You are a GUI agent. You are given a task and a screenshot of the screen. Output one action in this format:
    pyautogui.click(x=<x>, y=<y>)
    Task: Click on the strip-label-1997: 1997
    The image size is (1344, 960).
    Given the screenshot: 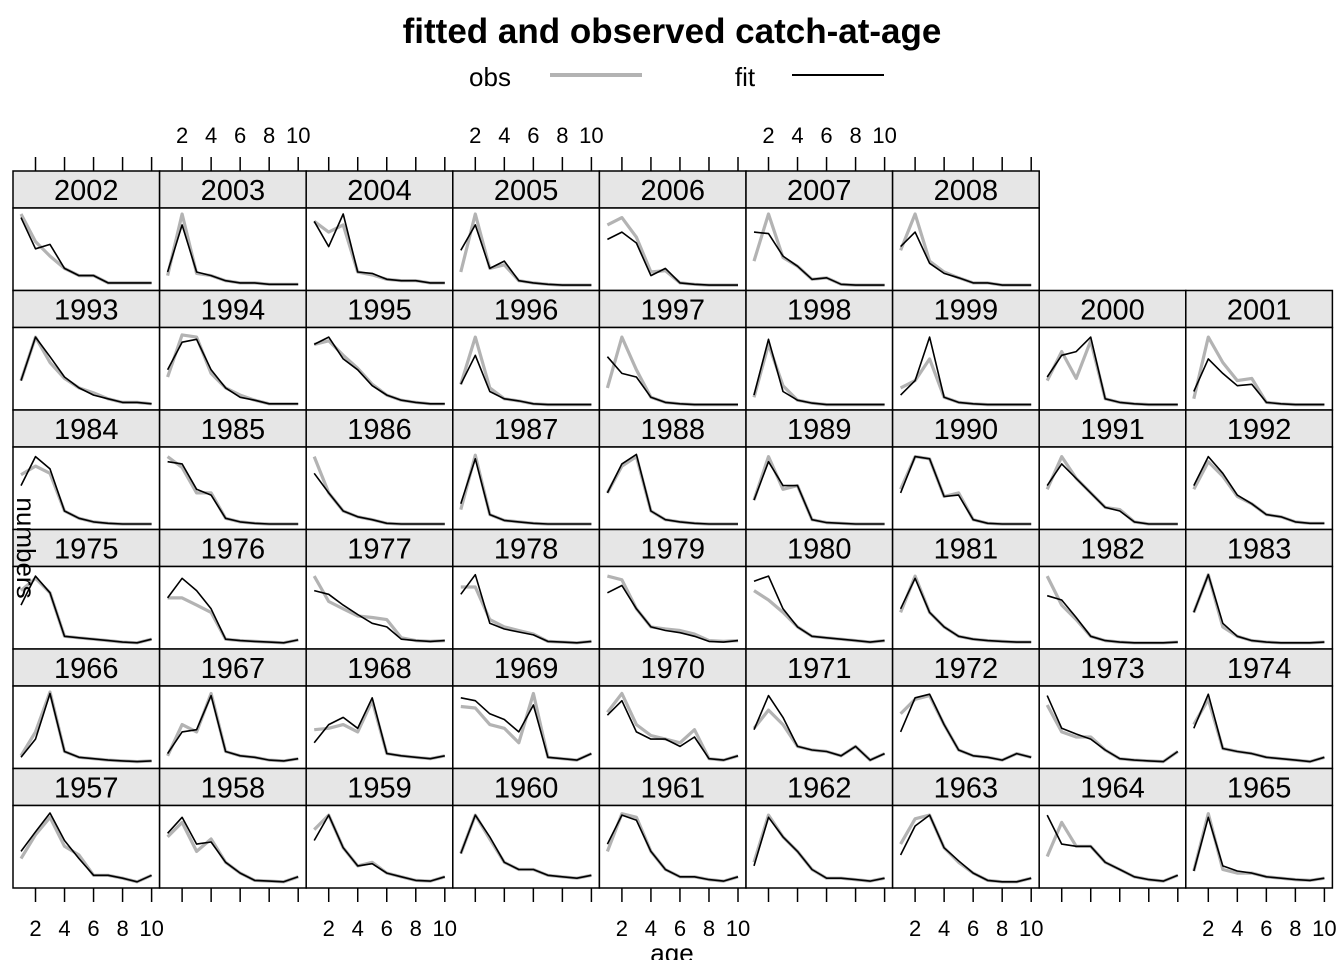 What is the action you would take?
    pyautogui.click(x=672, y=311)
    